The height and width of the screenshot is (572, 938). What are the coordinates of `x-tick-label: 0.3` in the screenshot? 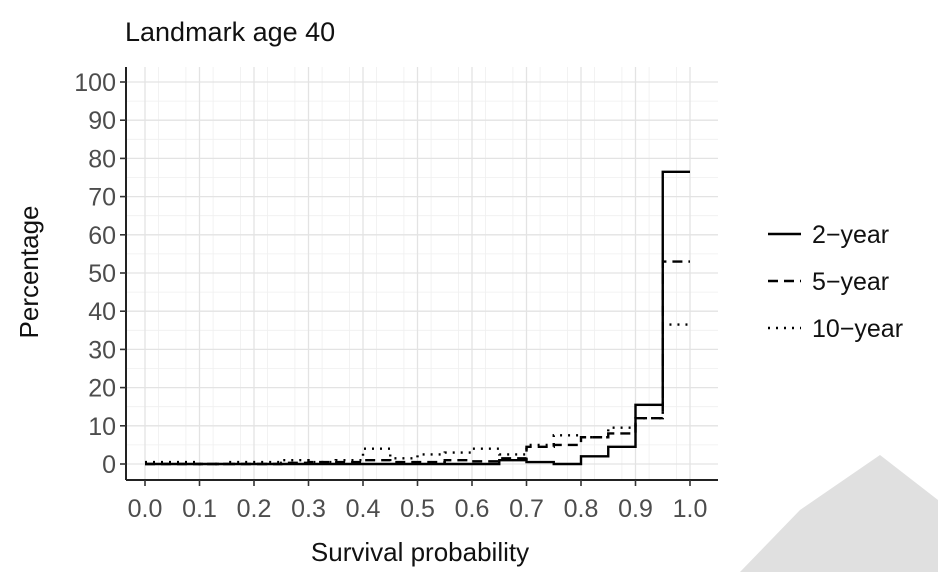 It's located at (308, 509).